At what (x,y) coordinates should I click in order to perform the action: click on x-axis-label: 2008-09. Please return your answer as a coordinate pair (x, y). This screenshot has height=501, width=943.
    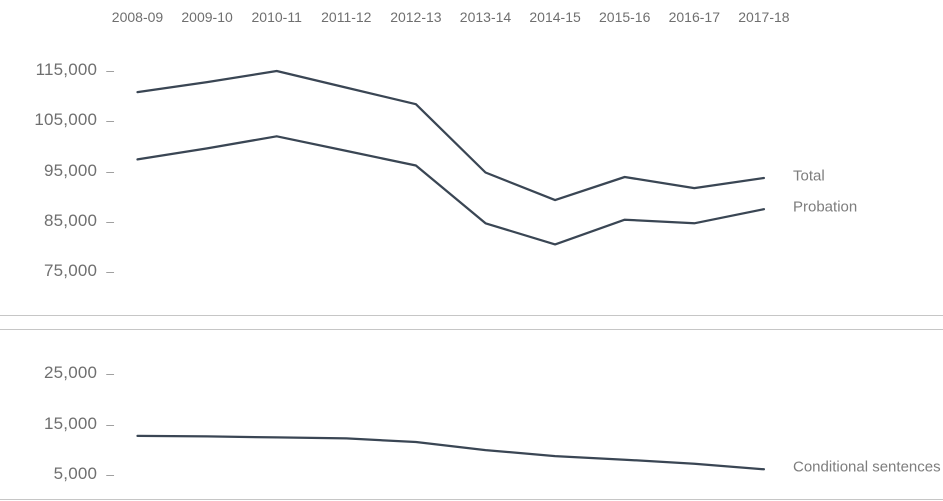
    Looking at the image, I should click on (137, 17).